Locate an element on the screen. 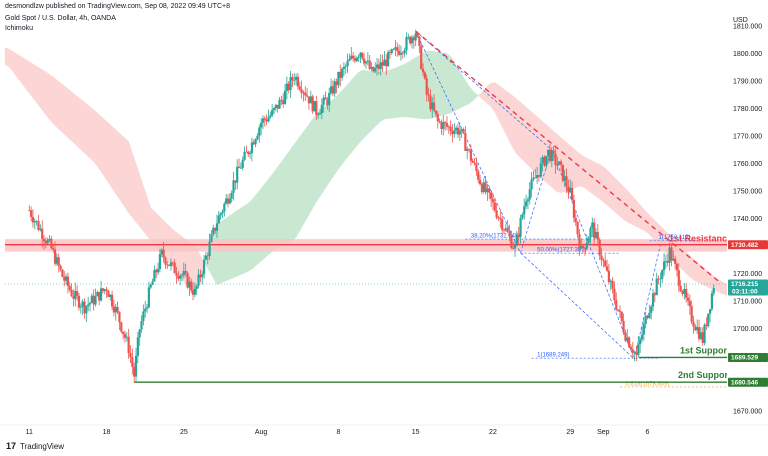 The image size is (768, 456). time-axis: 11 18 25 Aug 8 15 22 29 Sep 6 is located at coordinates (384, 430).